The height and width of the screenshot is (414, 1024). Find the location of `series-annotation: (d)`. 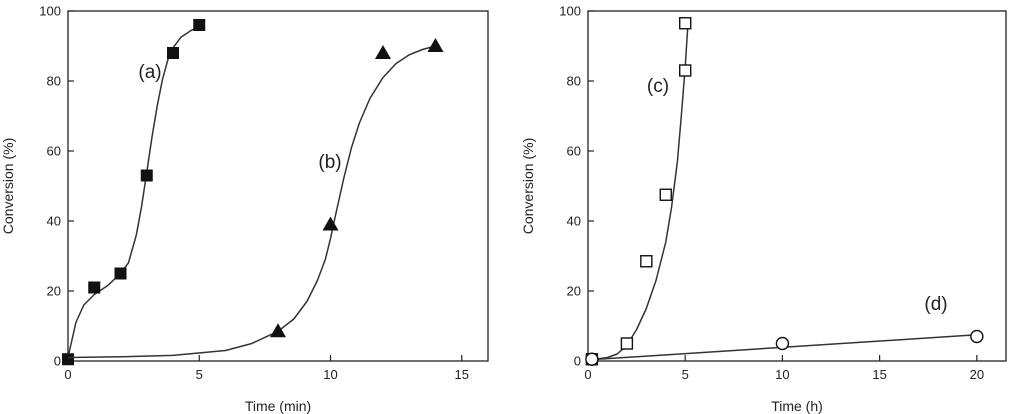

series-annotation: (d) is located at coordinates (935, 304).